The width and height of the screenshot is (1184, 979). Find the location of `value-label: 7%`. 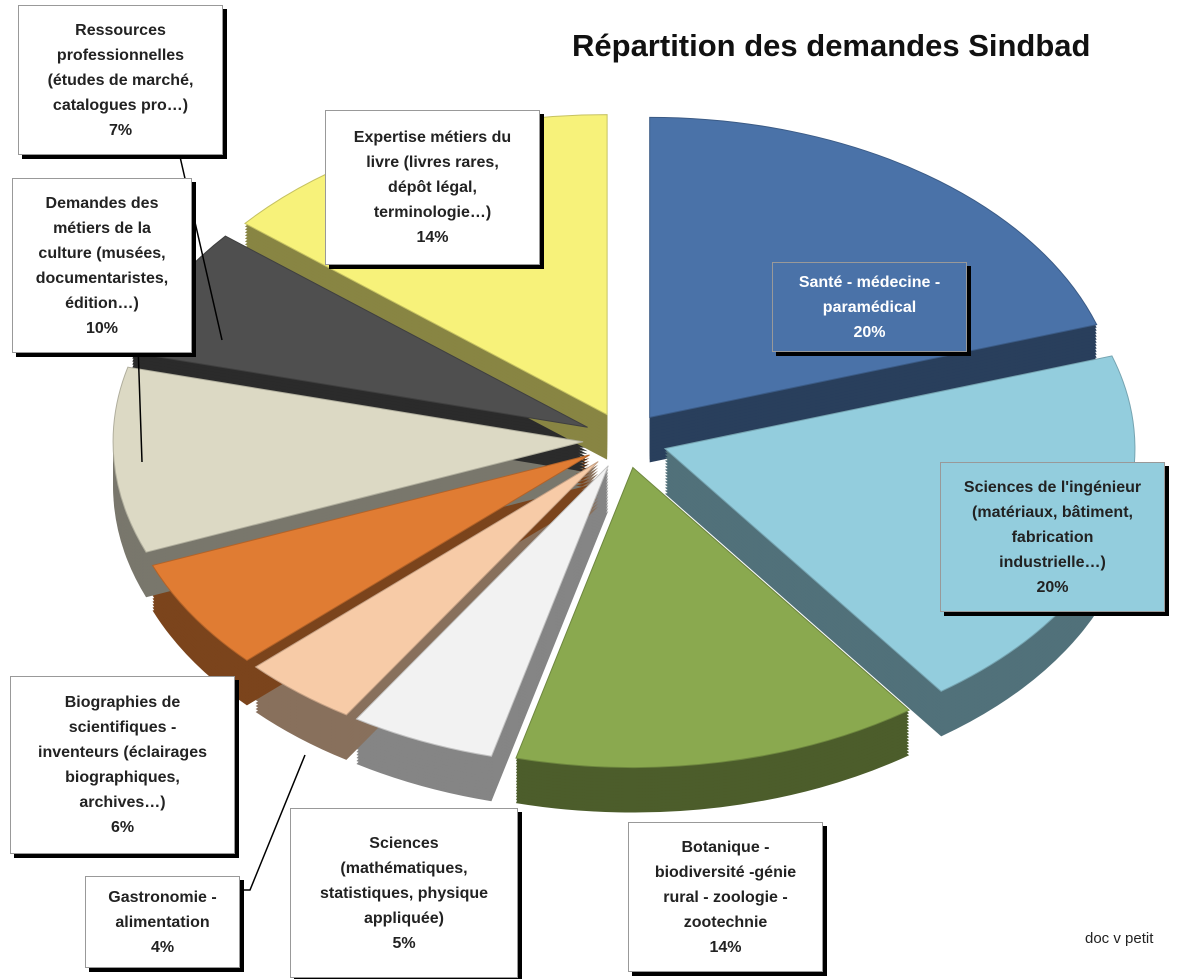

value-label: 7% is located at coordinates (120, 130).